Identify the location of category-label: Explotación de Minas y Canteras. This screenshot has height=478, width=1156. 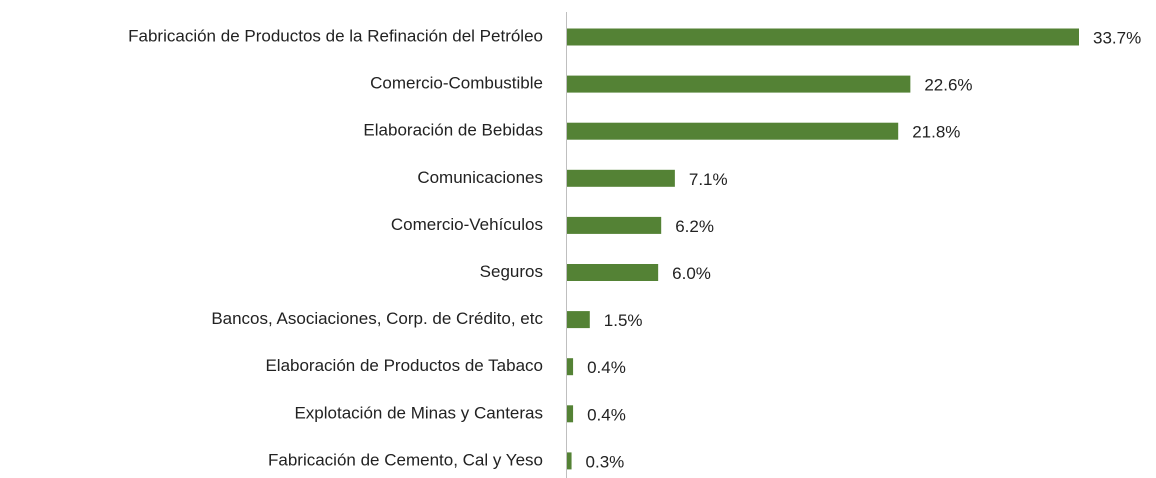
(418, 412).